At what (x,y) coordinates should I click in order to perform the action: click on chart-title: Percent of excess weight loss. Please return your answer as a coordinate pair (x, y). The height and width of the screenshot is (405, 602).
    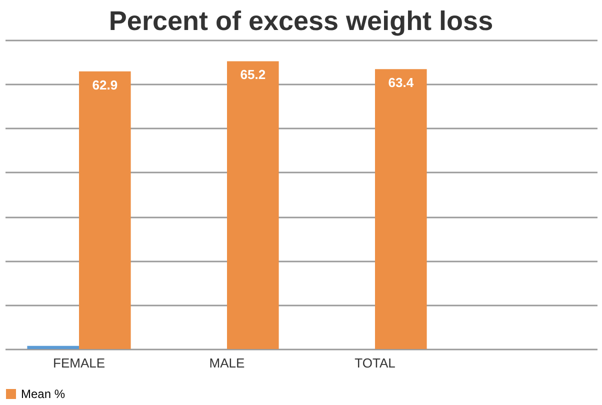
    Looking at the image, I should click on (301, 21).